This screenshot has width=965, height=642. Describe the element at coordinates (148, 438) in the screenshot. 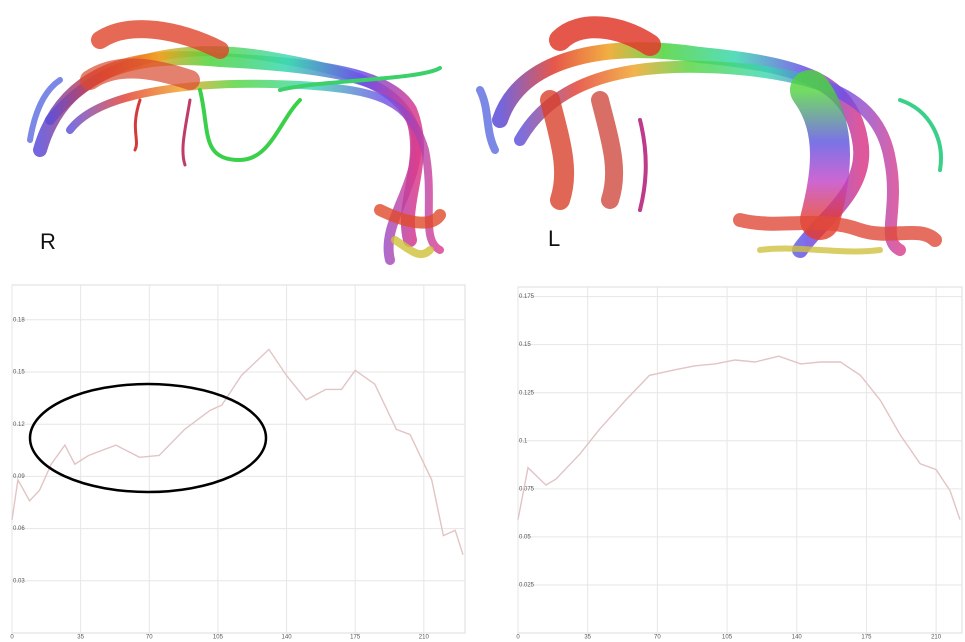

I see `annotation-ellipse` at that location.